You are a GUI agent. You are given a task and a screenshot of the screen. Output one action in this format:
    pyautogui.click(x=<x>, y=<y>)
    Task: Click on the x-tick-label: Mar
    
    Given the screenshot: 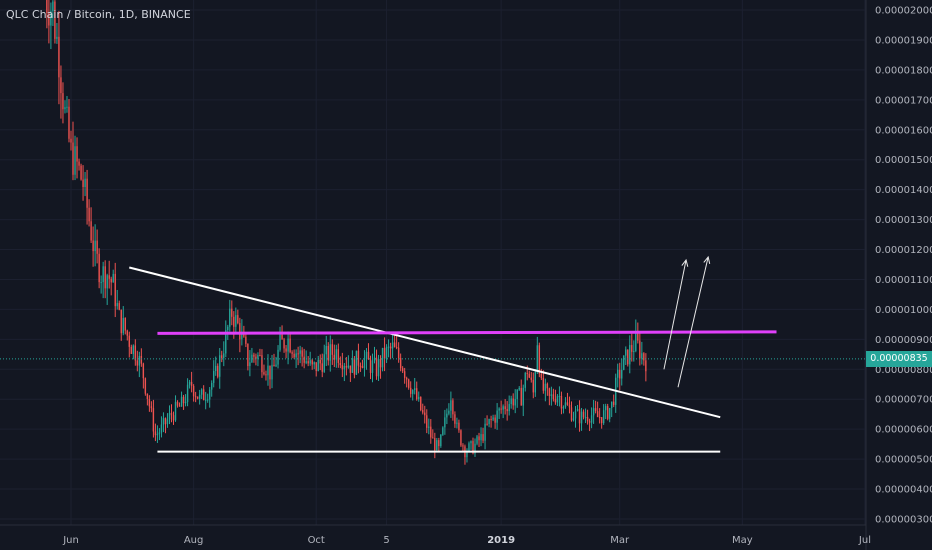 What is the action you would take?
    pyautogui.click(x=620, y=540)
    